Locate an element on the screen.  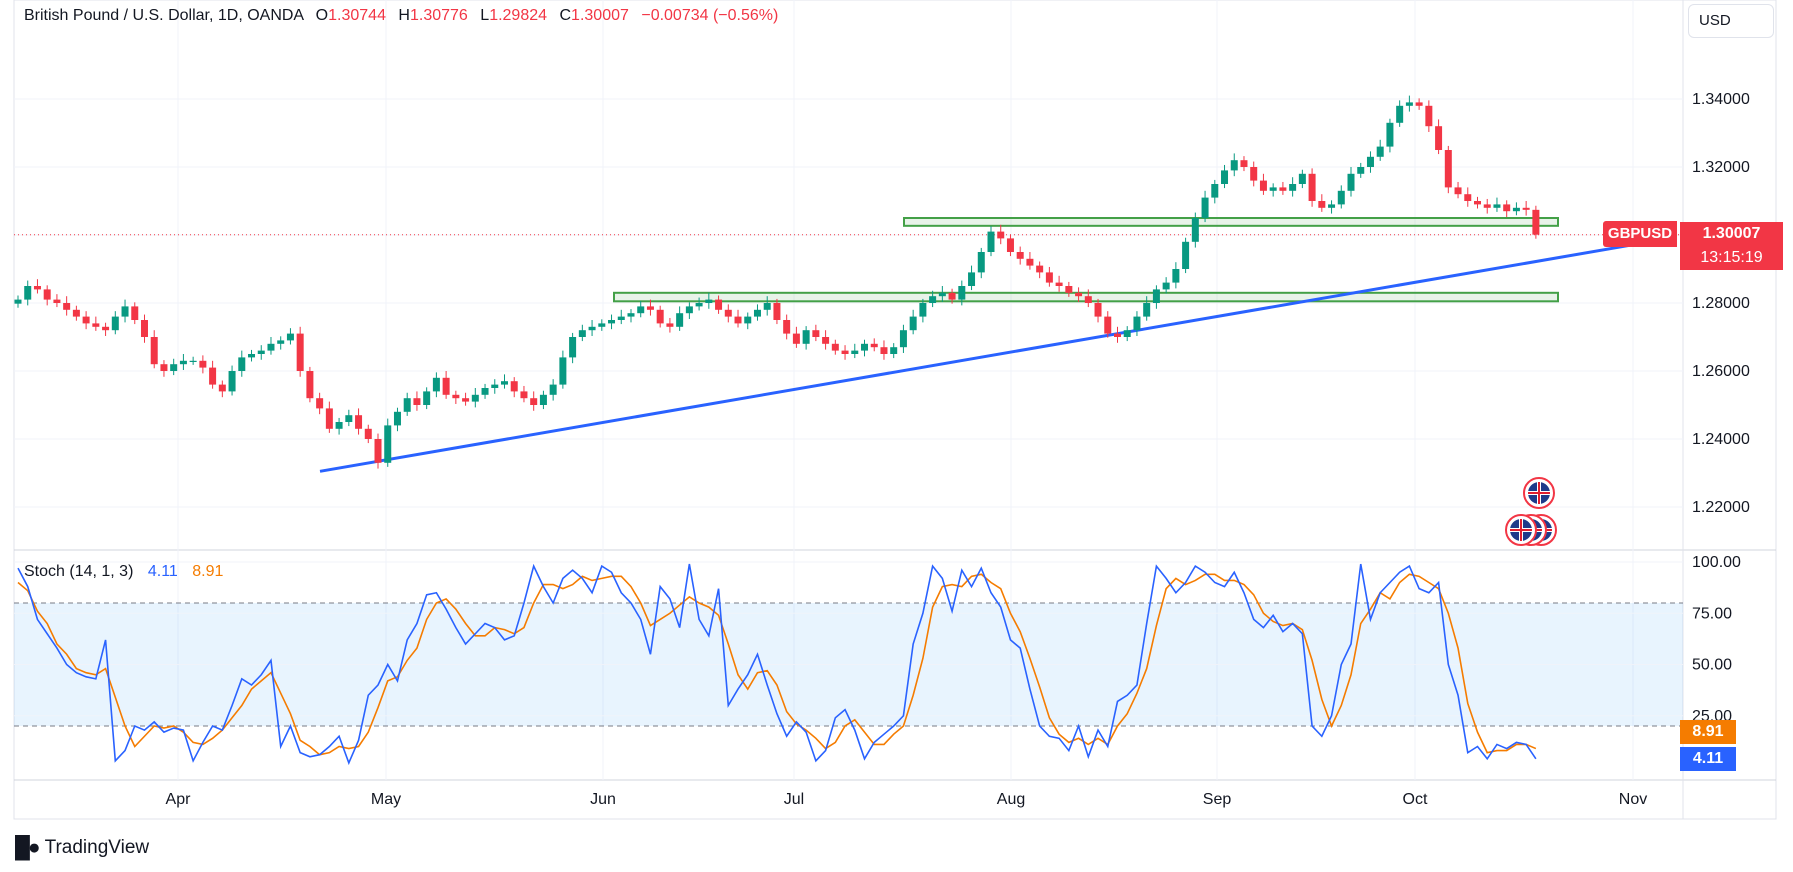
price-tick-label: 1.24000 is located at coordinates (1721, 439).